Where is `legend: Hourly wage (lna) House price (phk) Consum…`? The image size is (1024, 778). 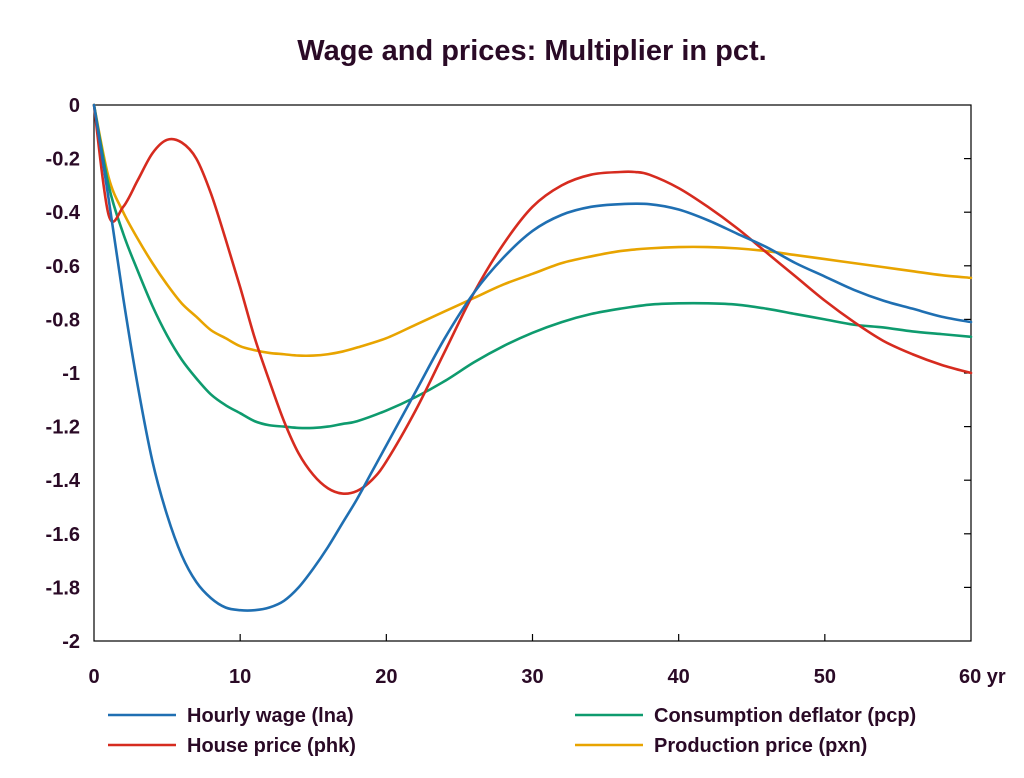
legend: Hourly wage (lna) House price (phk) Consum… is located at coordinates (512, 731).